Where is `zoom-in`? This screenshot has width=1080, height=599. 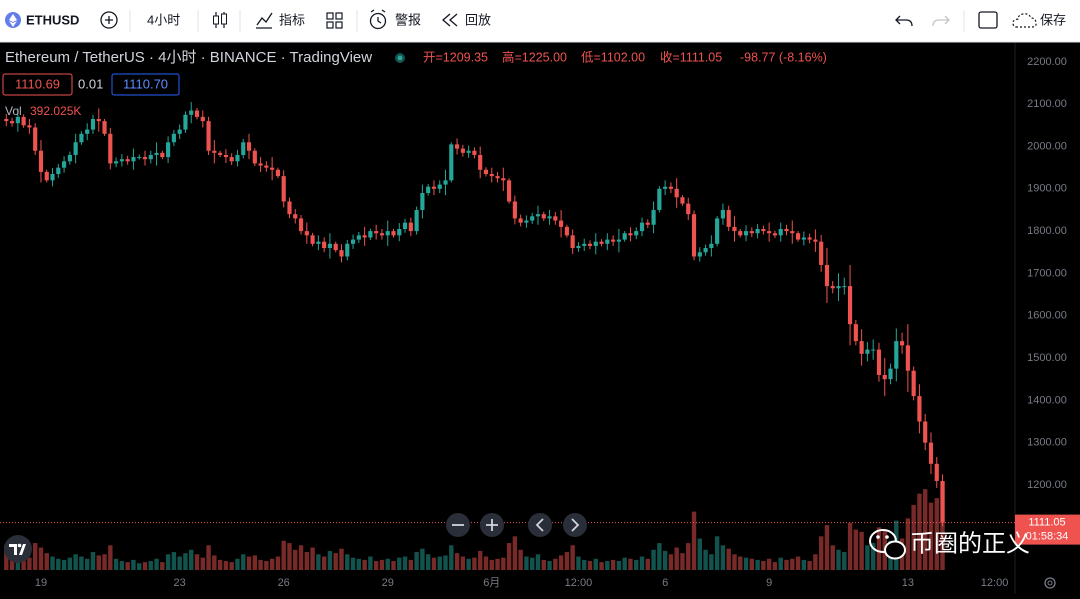
zoom-in is located at coordinates (492, 525).